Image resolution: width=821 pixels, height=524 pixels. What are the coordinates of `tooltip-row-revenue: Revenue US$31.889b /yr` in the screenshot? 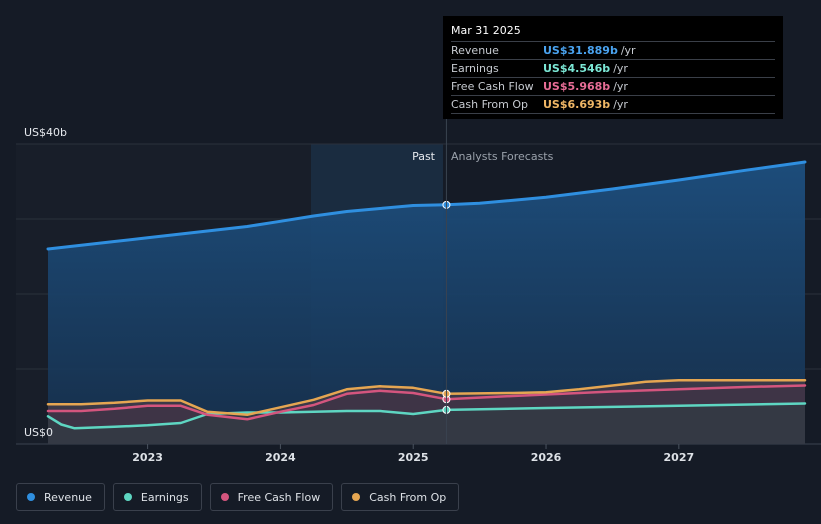 It's located at (613, 51).